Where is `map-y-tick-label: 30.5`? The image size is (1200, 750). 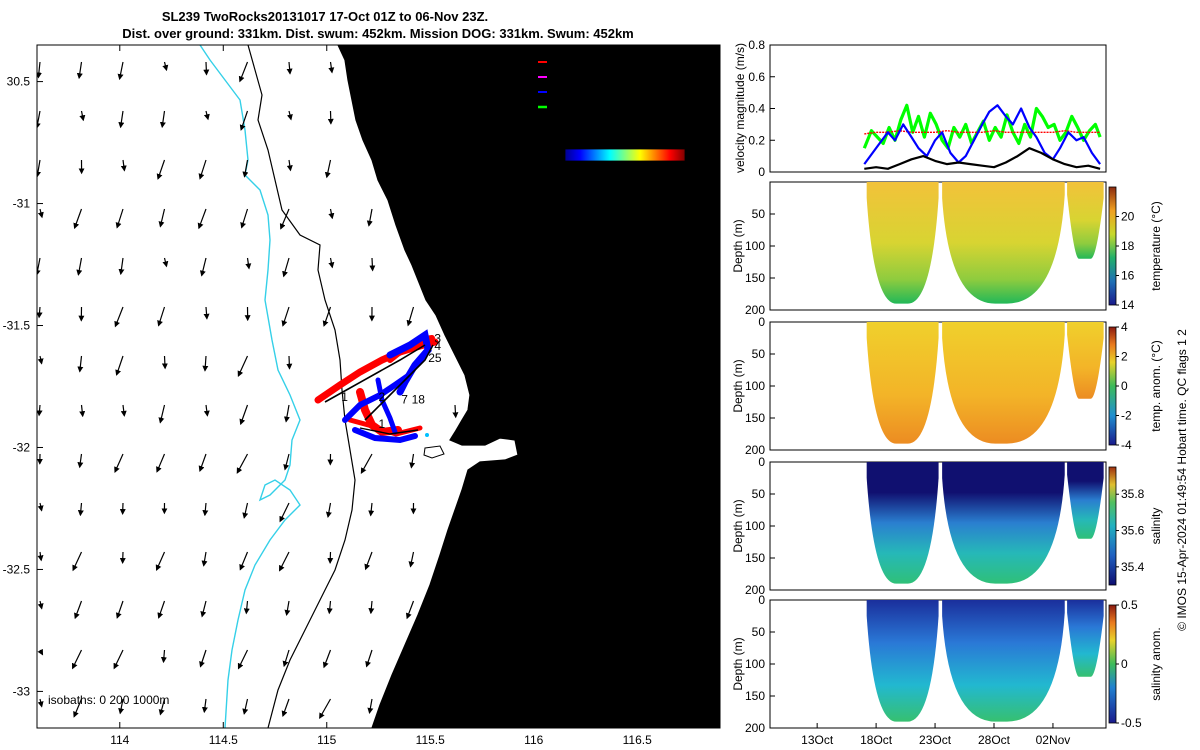
map-y-tick-label: 30.5 is located at coordinates (19, 82).